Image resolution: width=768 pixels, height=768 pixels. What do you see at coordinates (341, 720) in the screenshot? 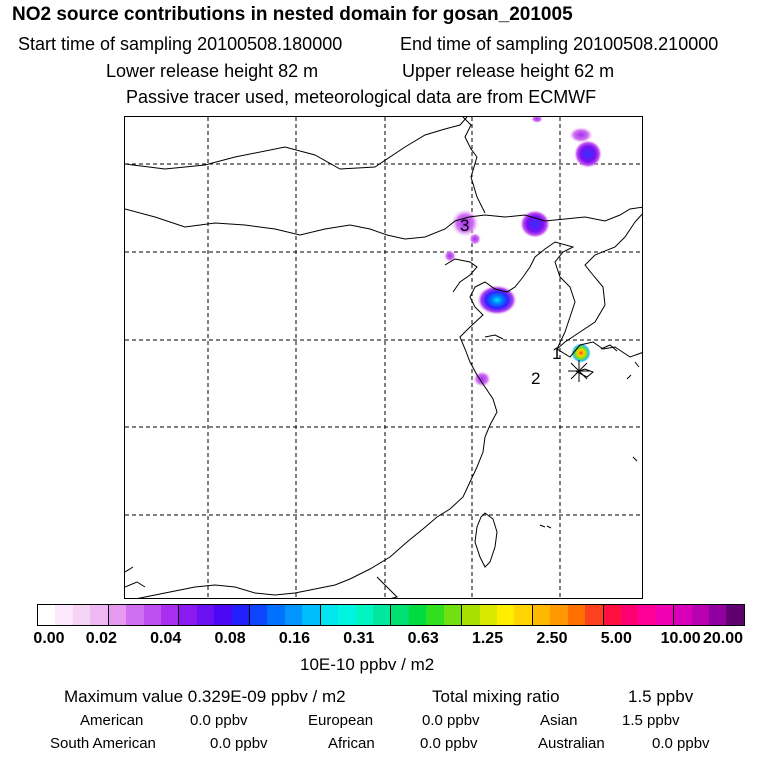
I see `region-european-name: European` at bounding box center [341, 720].